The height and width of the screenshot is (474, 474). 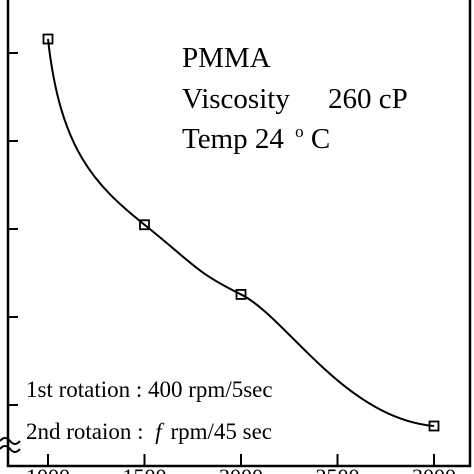 What do you see at coordinates (434, 469) in the screenshot?
I see `x-tick-label: 3000` at bounding box center [434, 469].